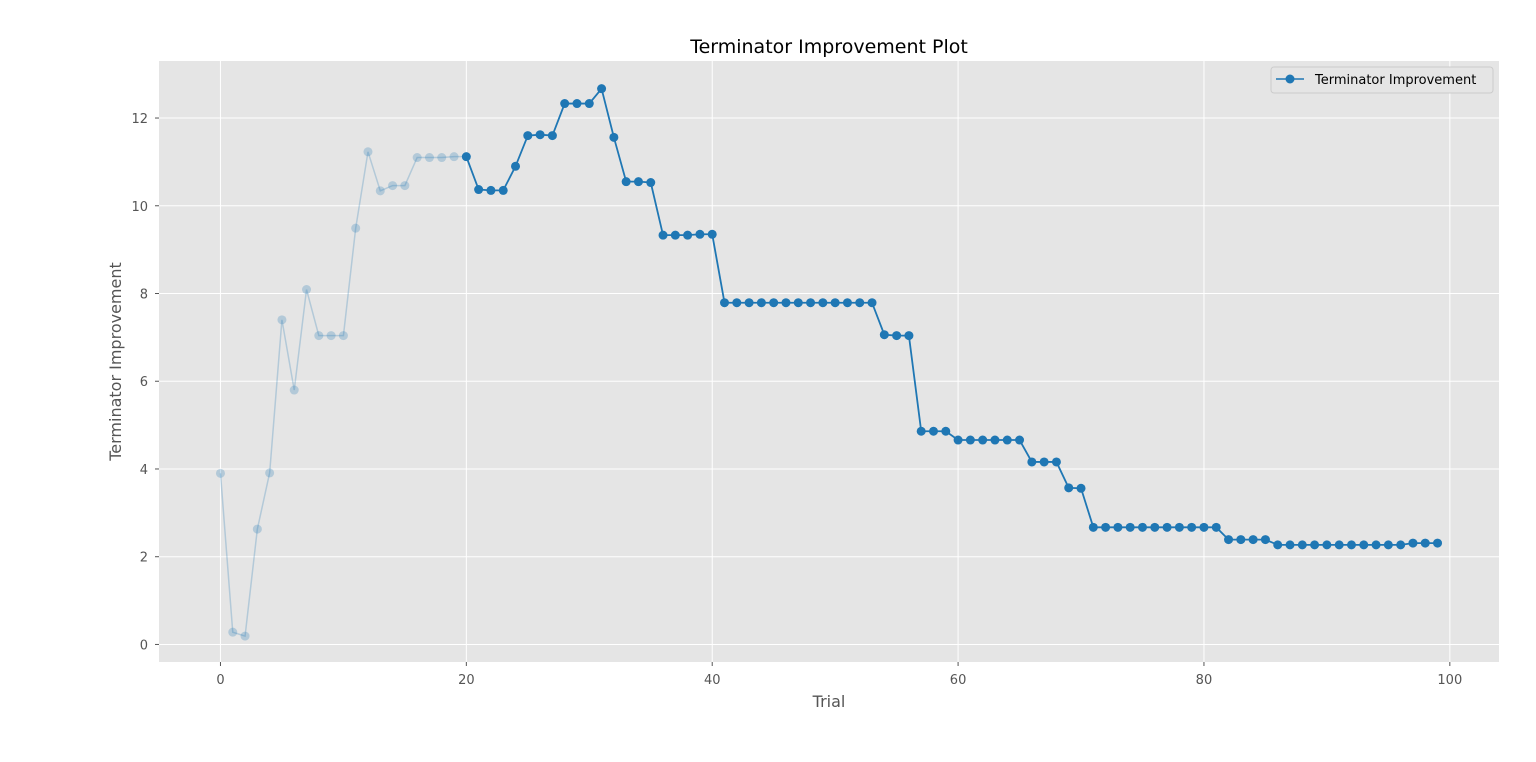  I want to click on legend-box, so click(1382, 80).